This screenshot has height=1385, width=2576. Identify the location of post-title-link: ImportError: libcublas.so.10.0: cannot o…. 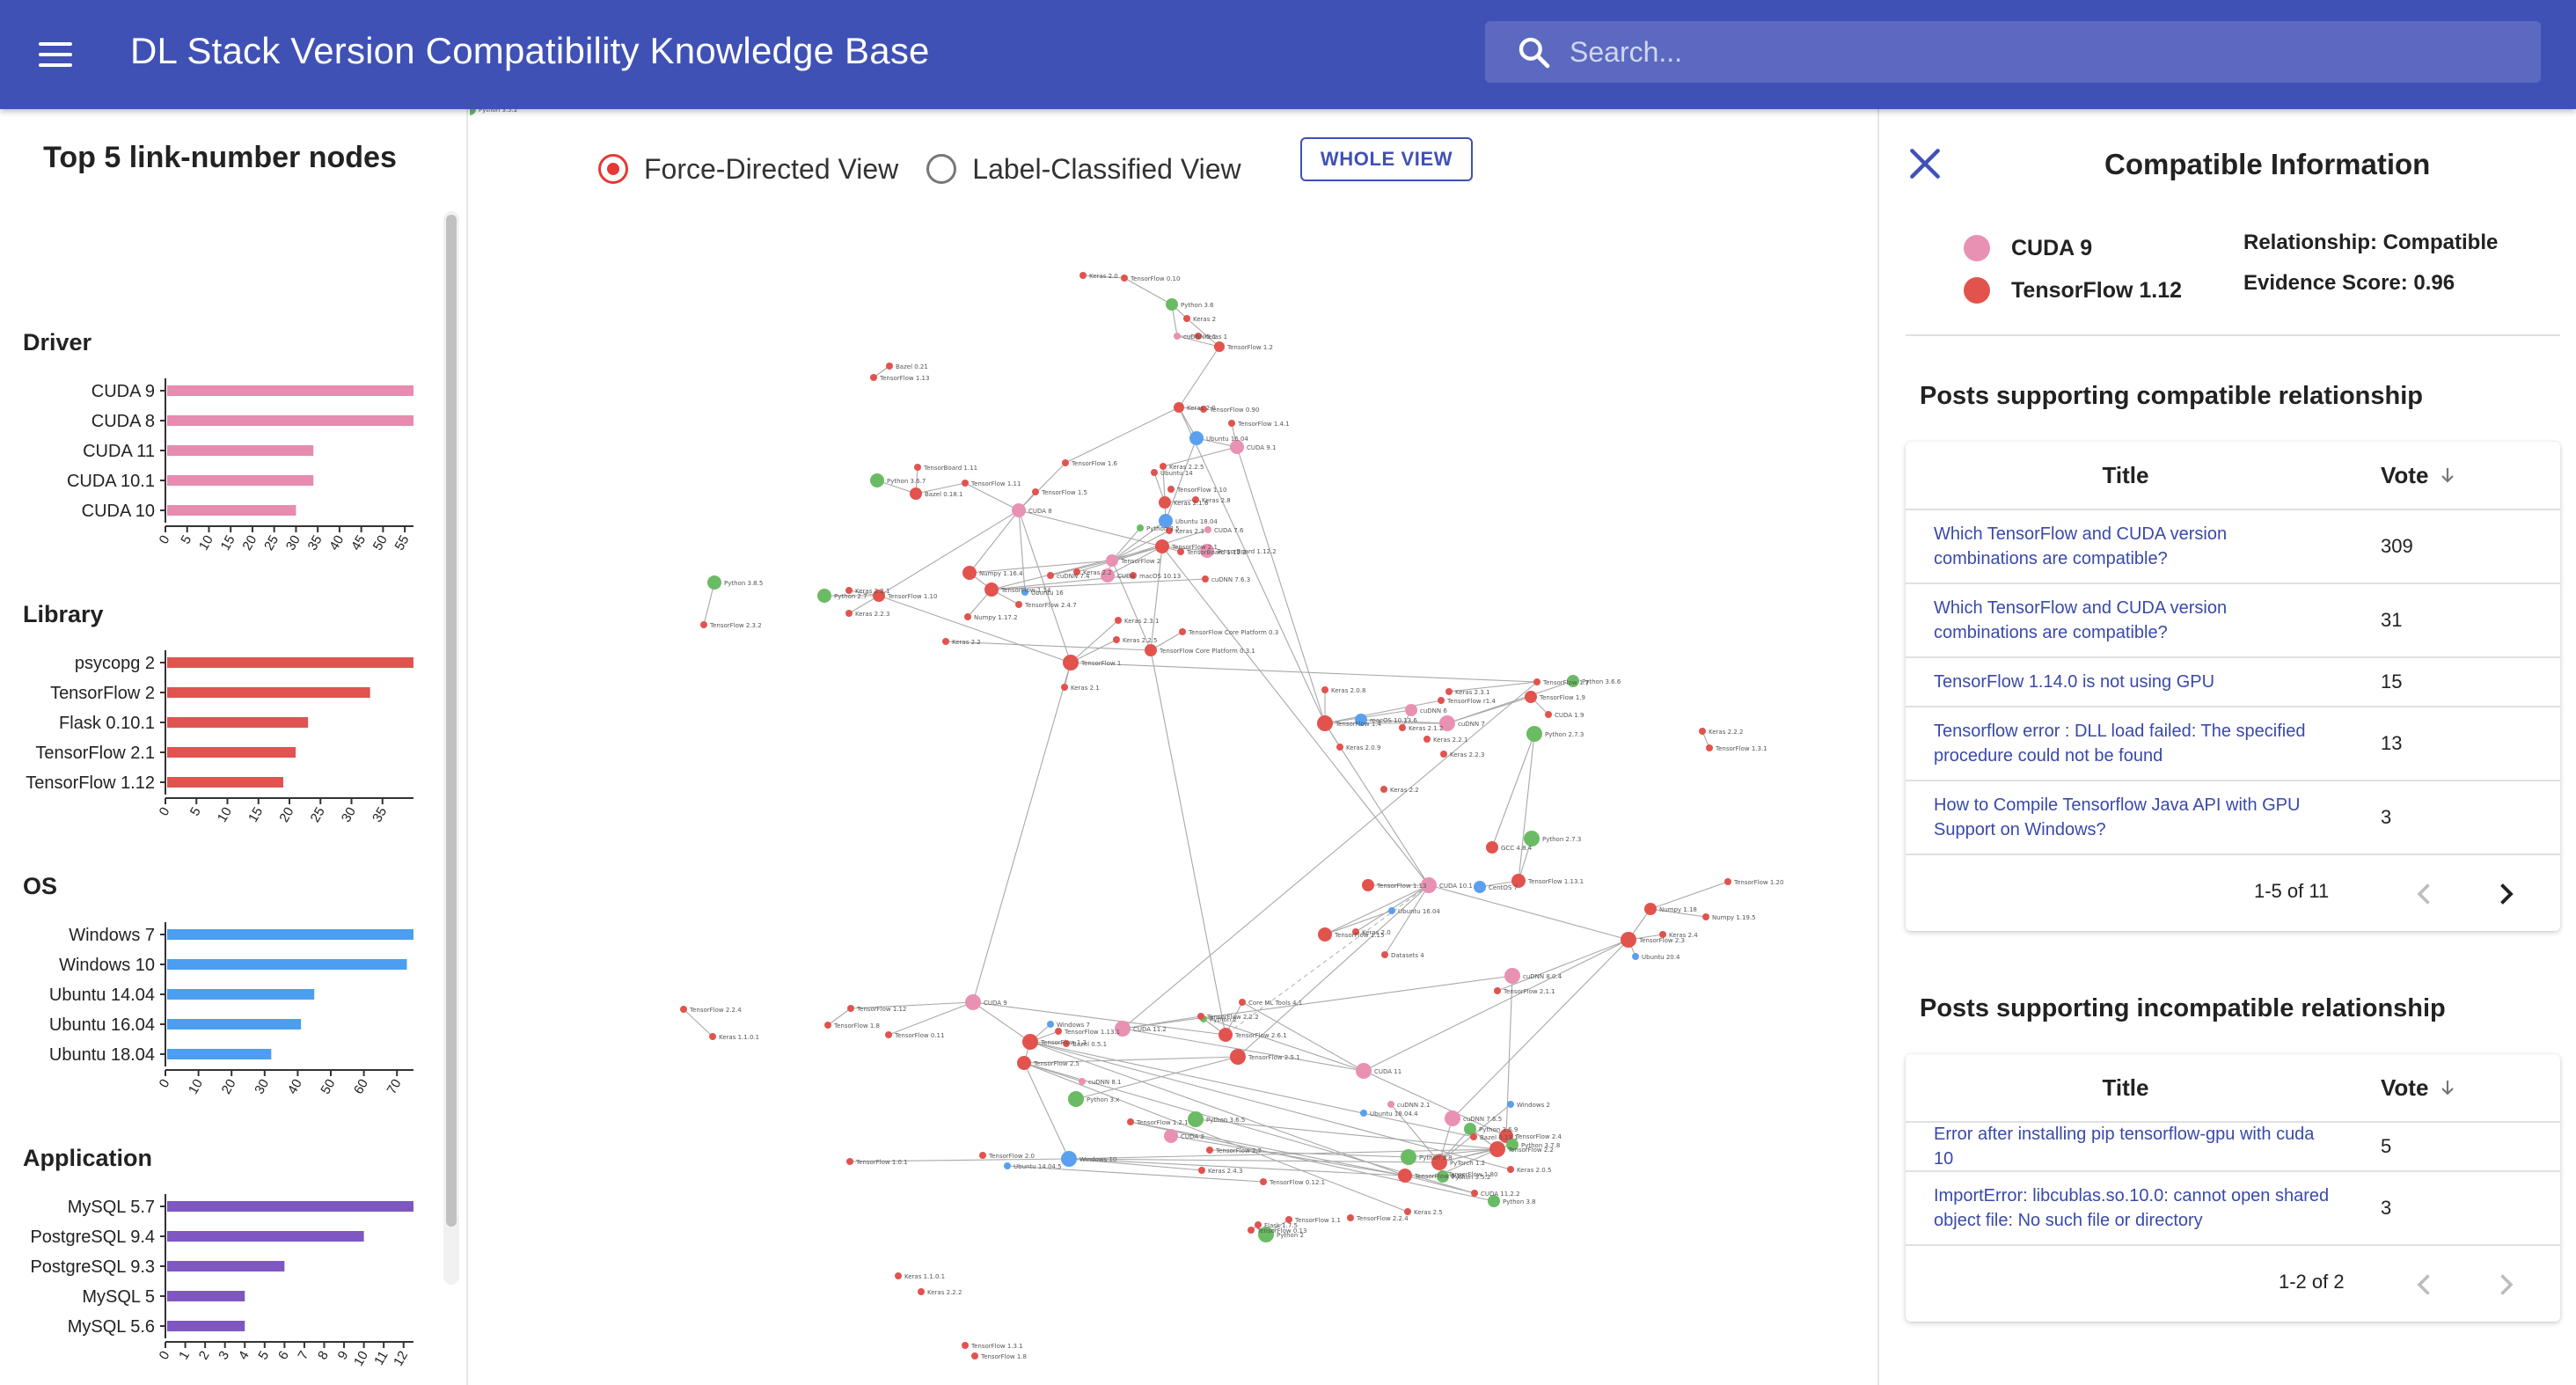
(2132, 1208).